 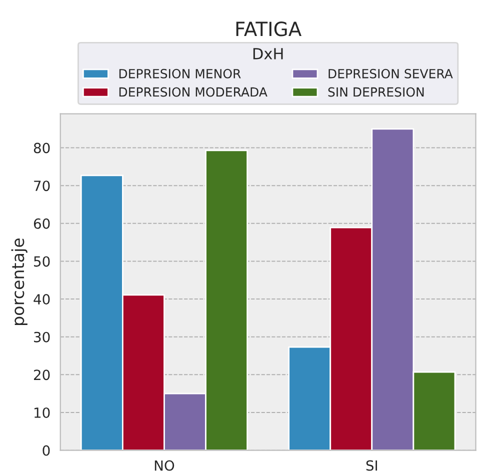 What do you see at coordinates (268, 54) in the screenshot?
I see `legend-title: DxH` at bounding box center [268, 54].